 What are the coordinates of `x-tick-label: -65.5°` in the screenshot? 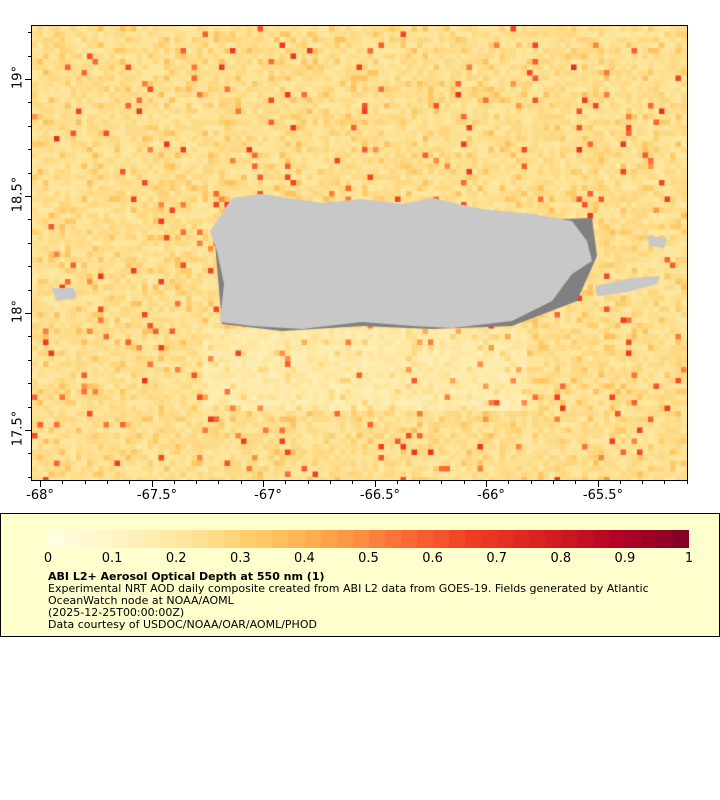 It's located at (603, 495).